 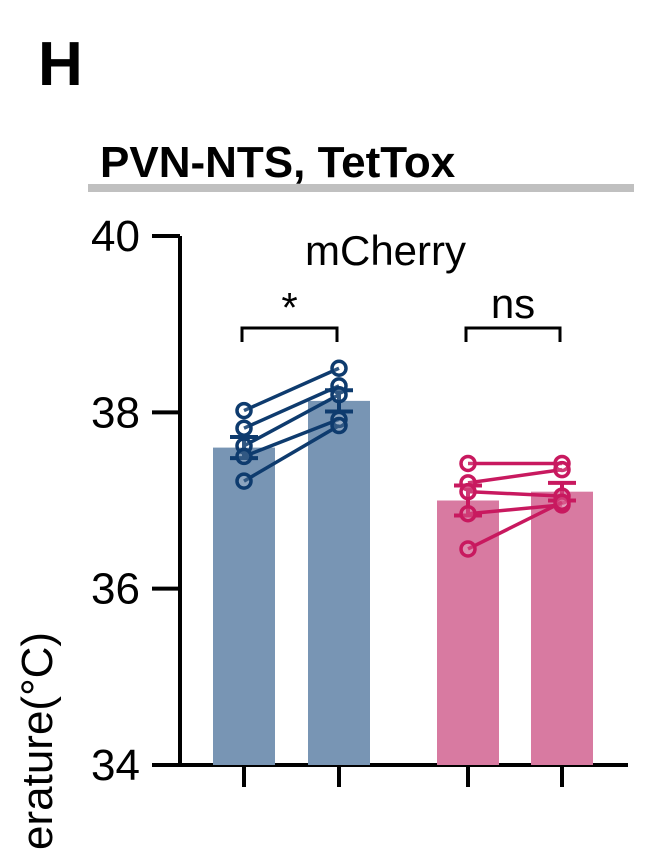 I want to click on sig-label: *, so click(x=289, y=307).